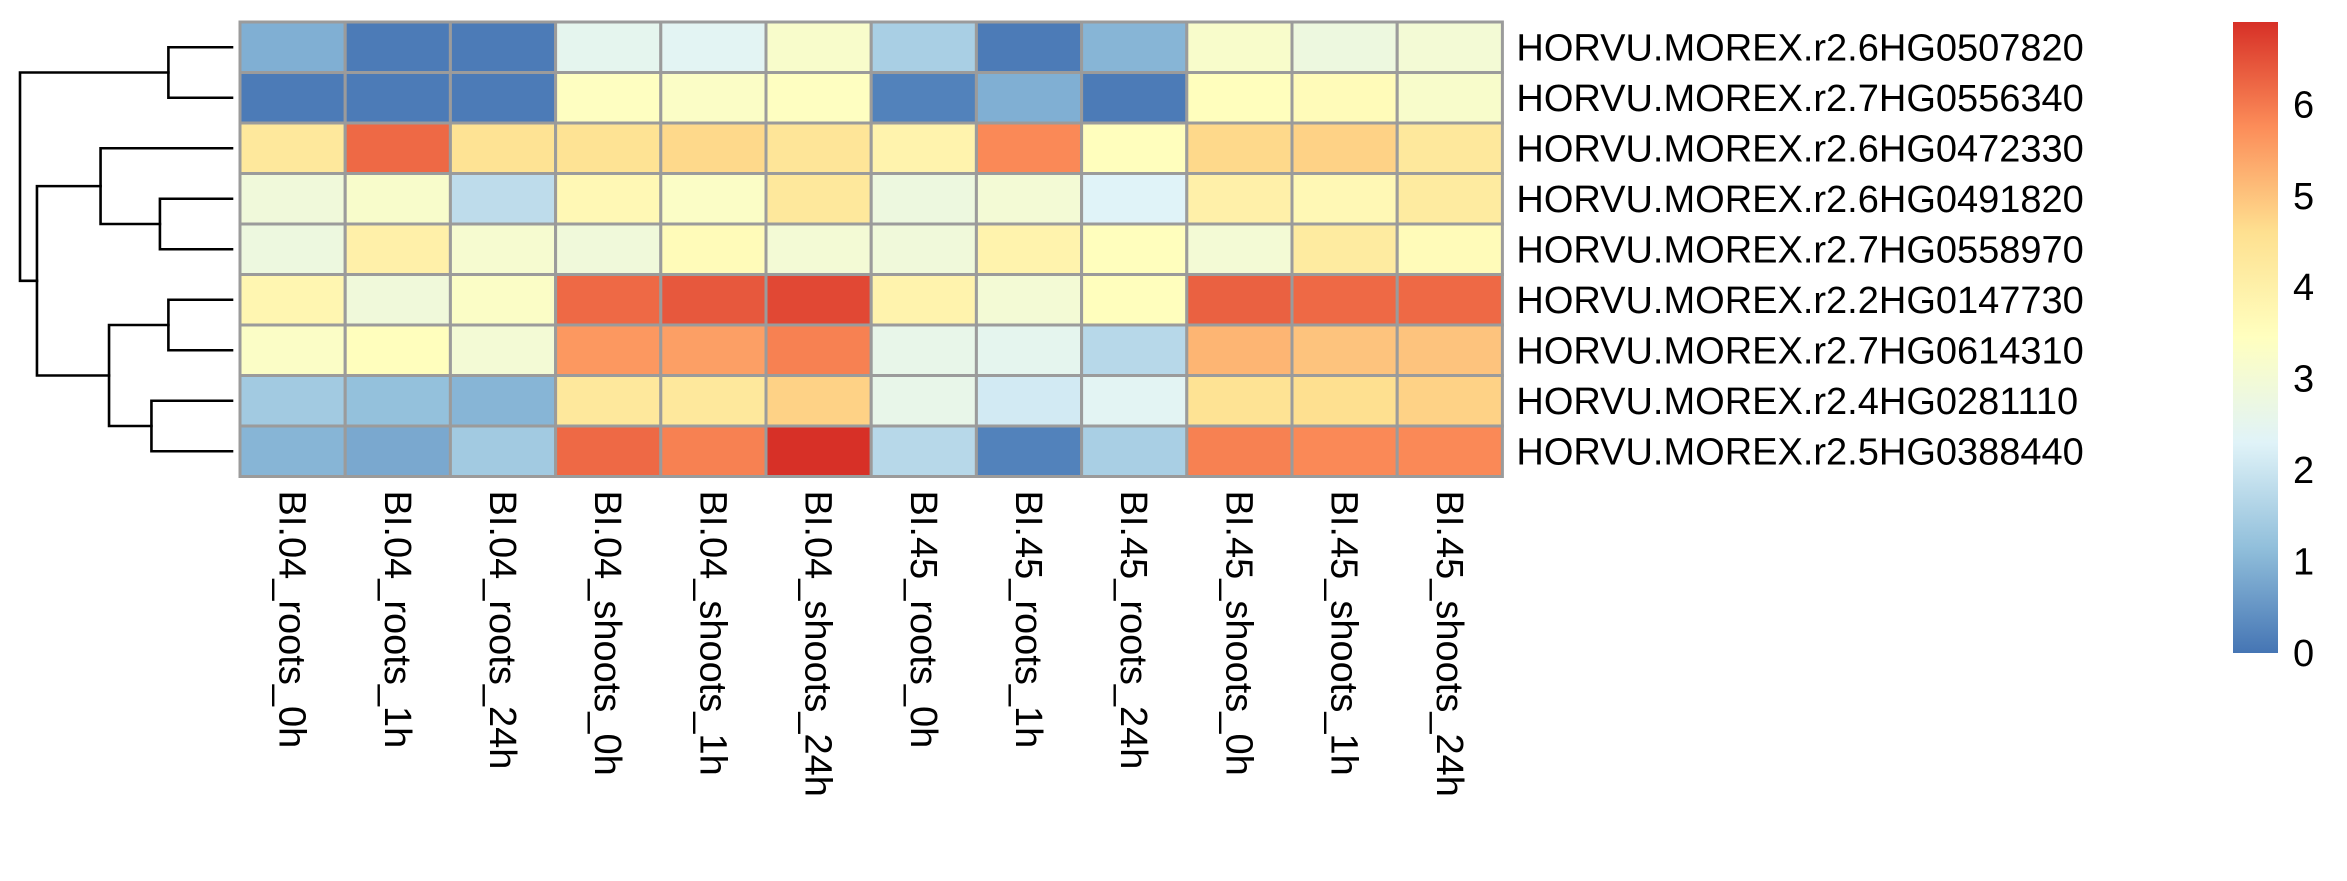  Describe the element at coordinates (1799, 351) in the screenshot. I see `row-label: HORVU.MOREX.r2.7HG0614310` at that location.